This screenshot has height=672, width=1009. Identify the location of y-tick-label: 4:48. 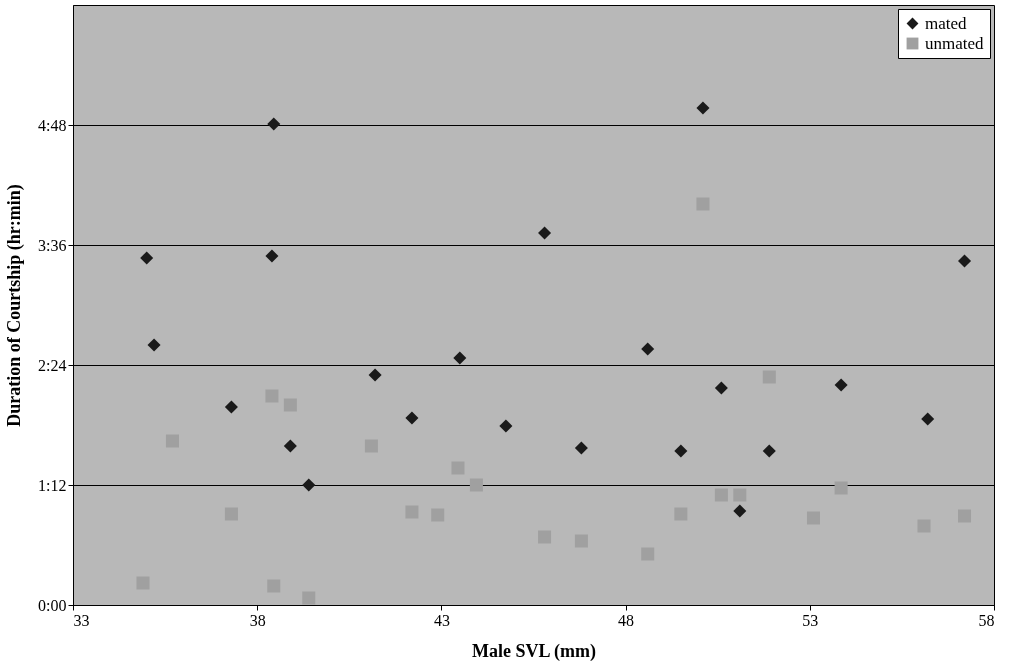
(52, 125).